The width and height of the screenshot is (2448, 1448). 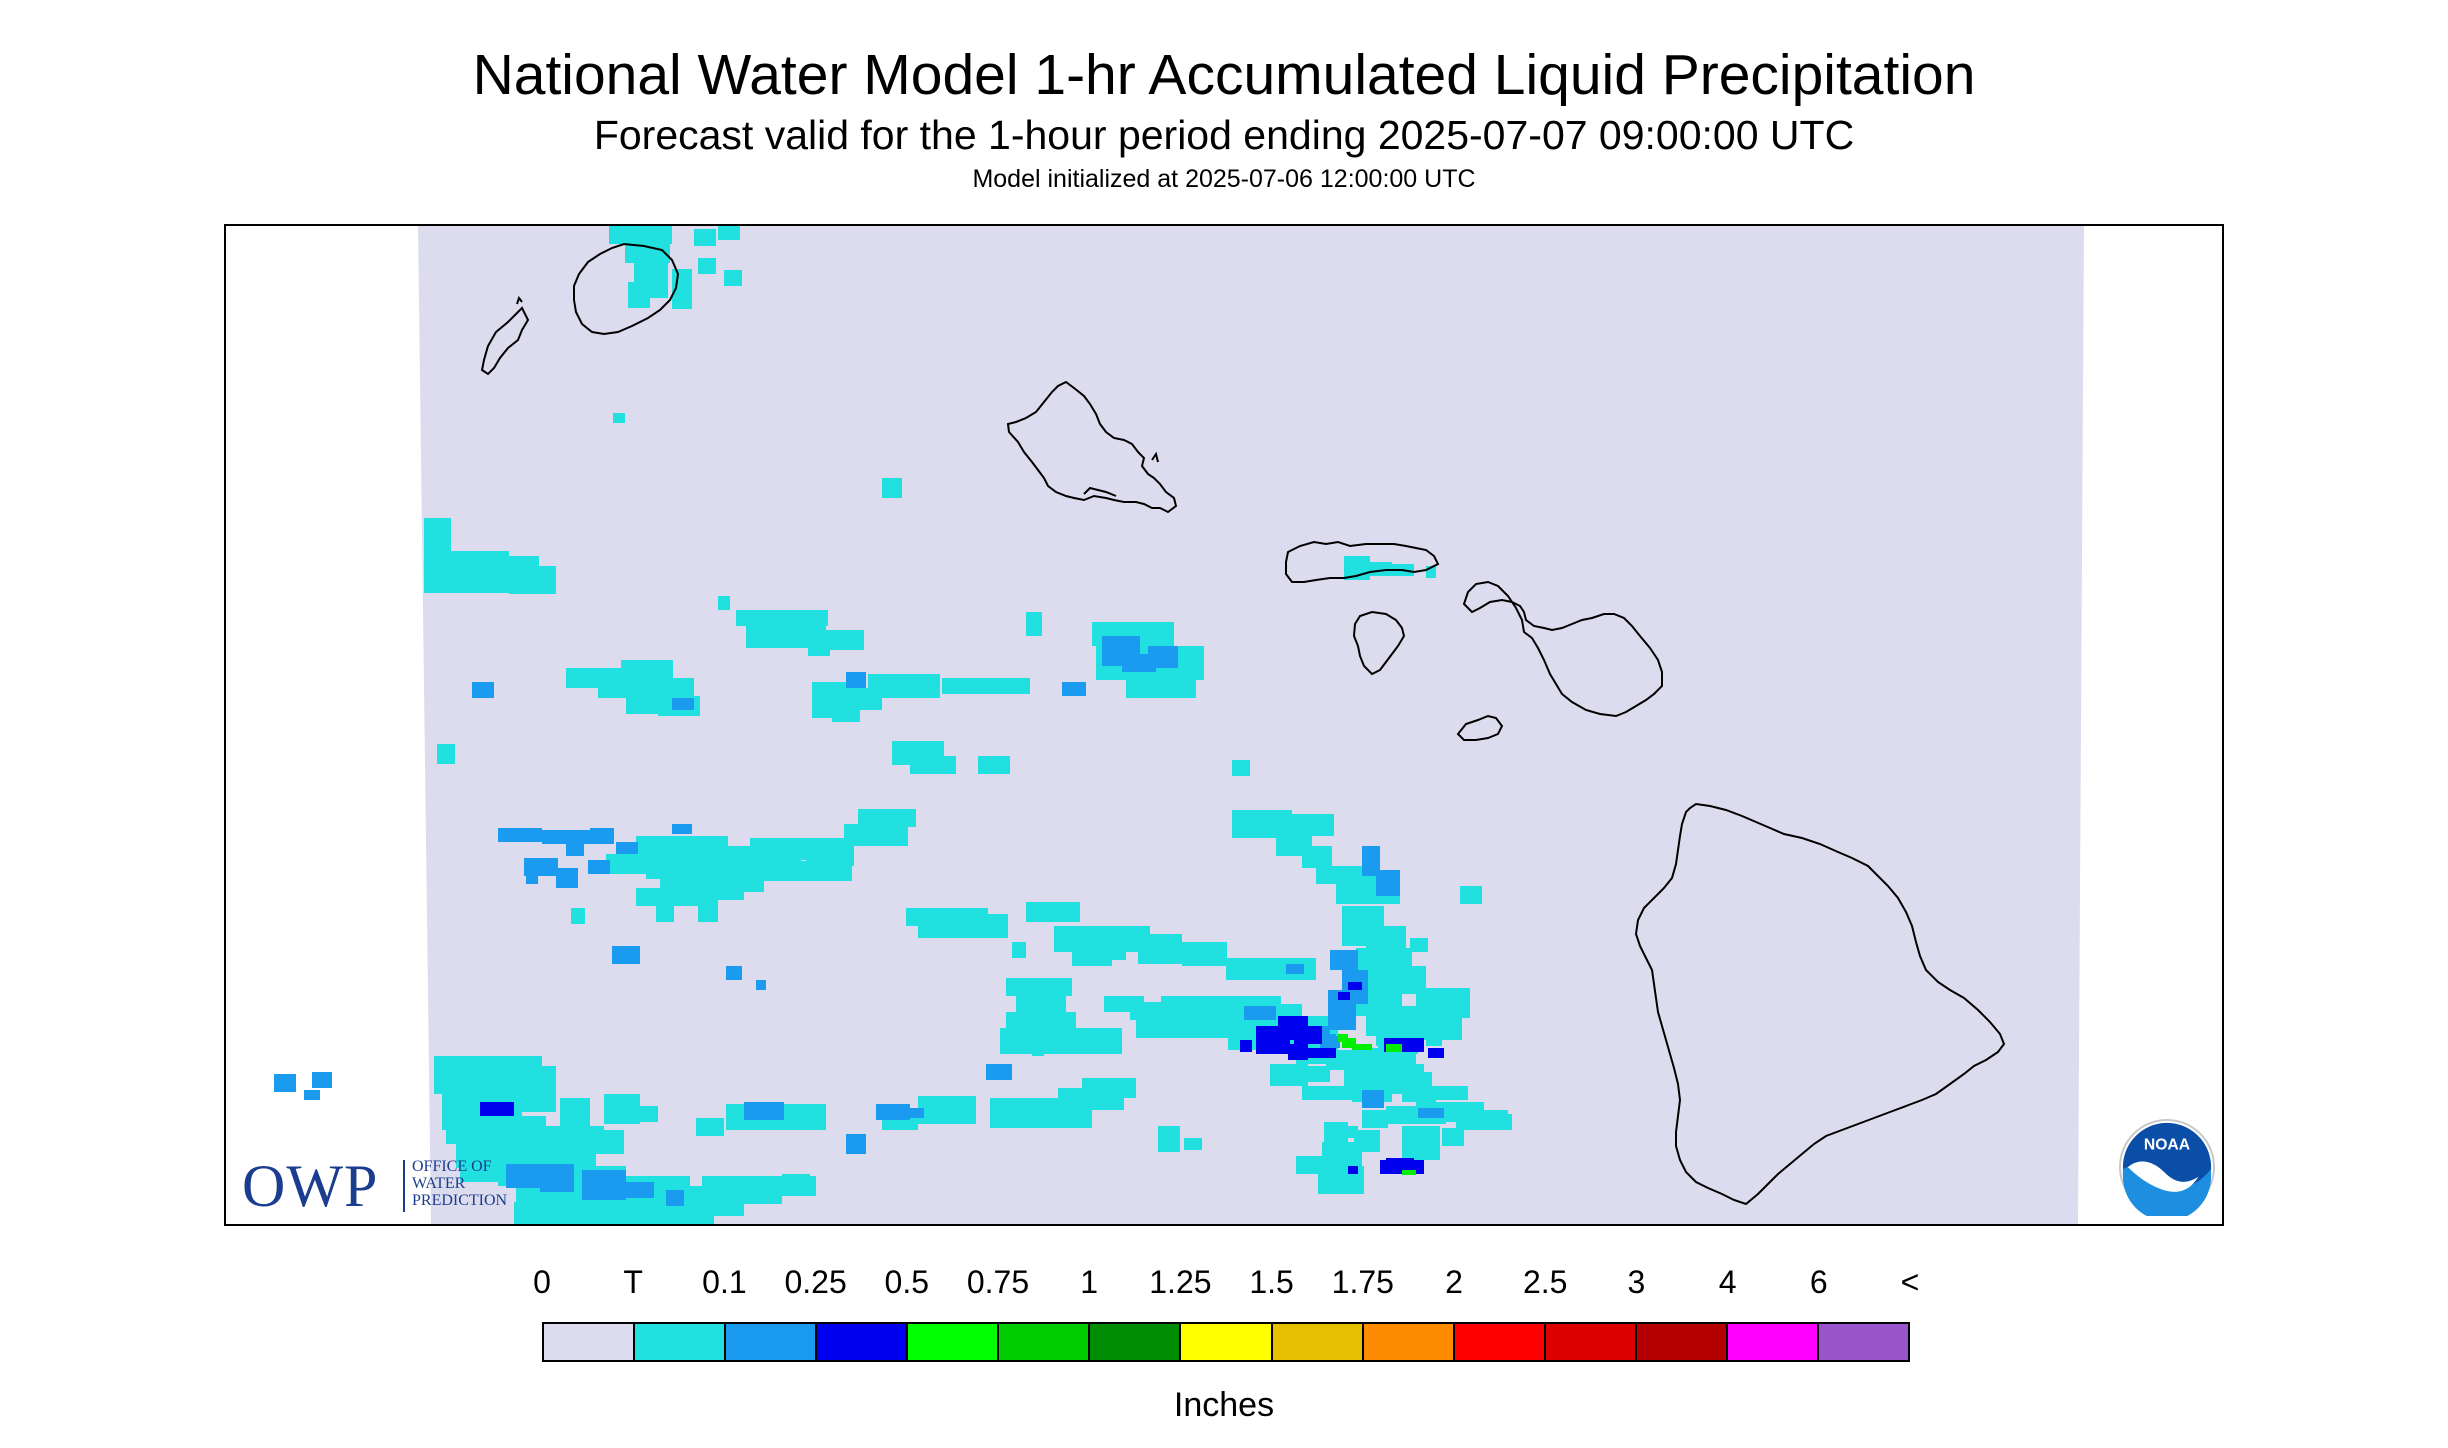 I want to click on legend-tick-label: 0.75, so click(x=998, y=1282).